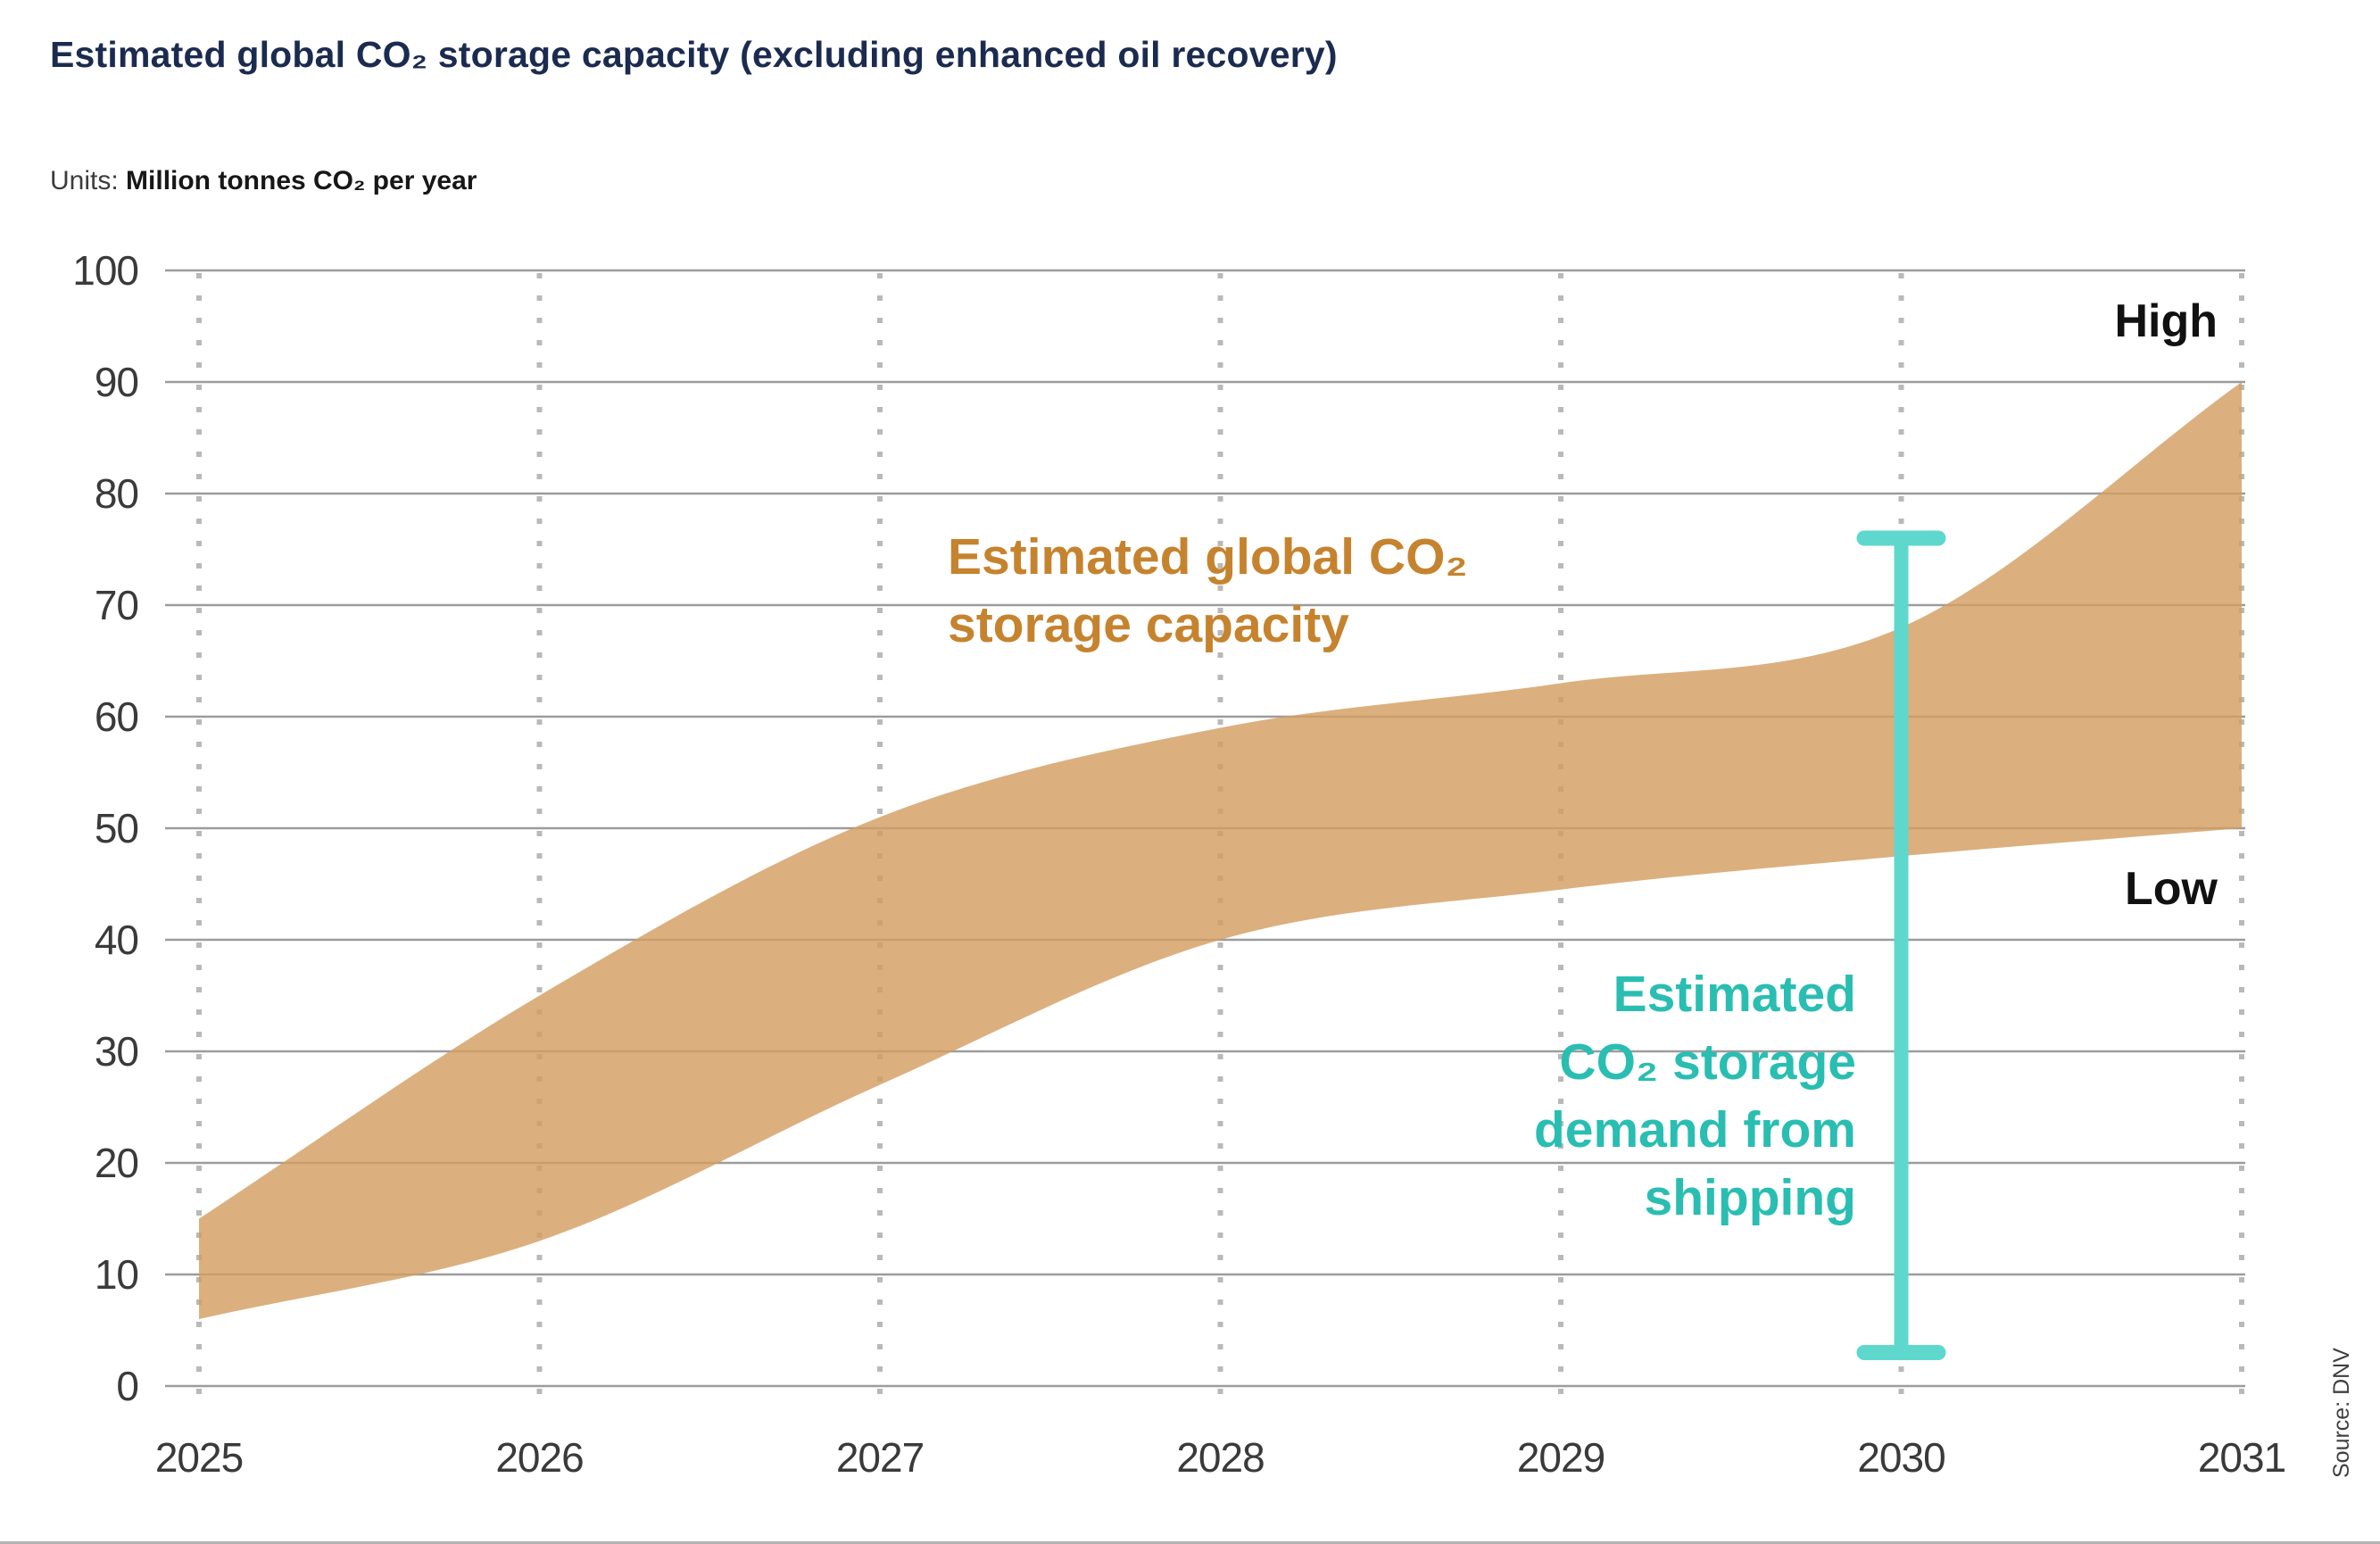 The image size is (2380, 1544). I want to click on y-tick-label: 50, so click(117, 828).